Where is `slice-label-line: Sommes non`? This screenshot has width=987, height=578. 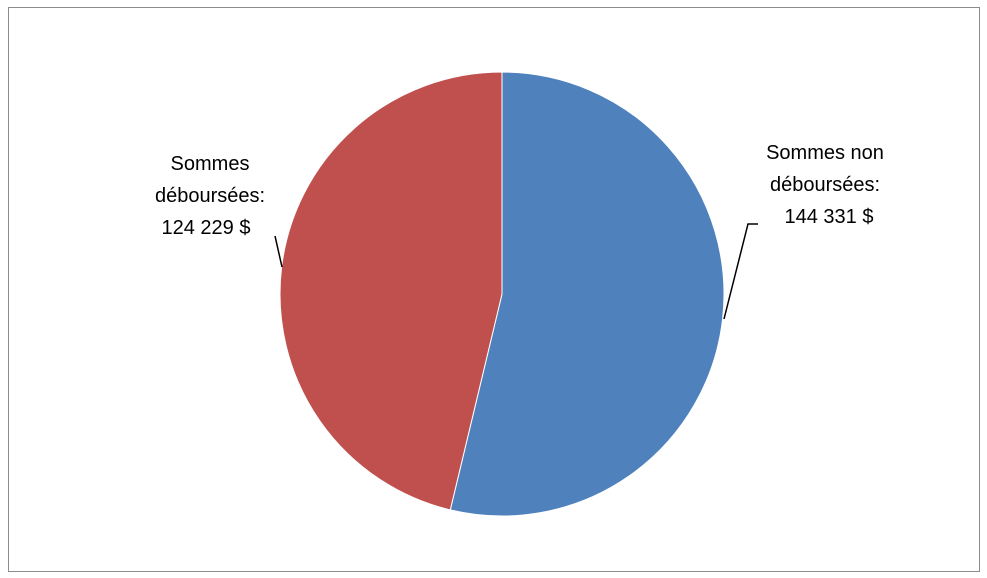
slice-label-line: Sommes non is located at coordinates (825, 153).